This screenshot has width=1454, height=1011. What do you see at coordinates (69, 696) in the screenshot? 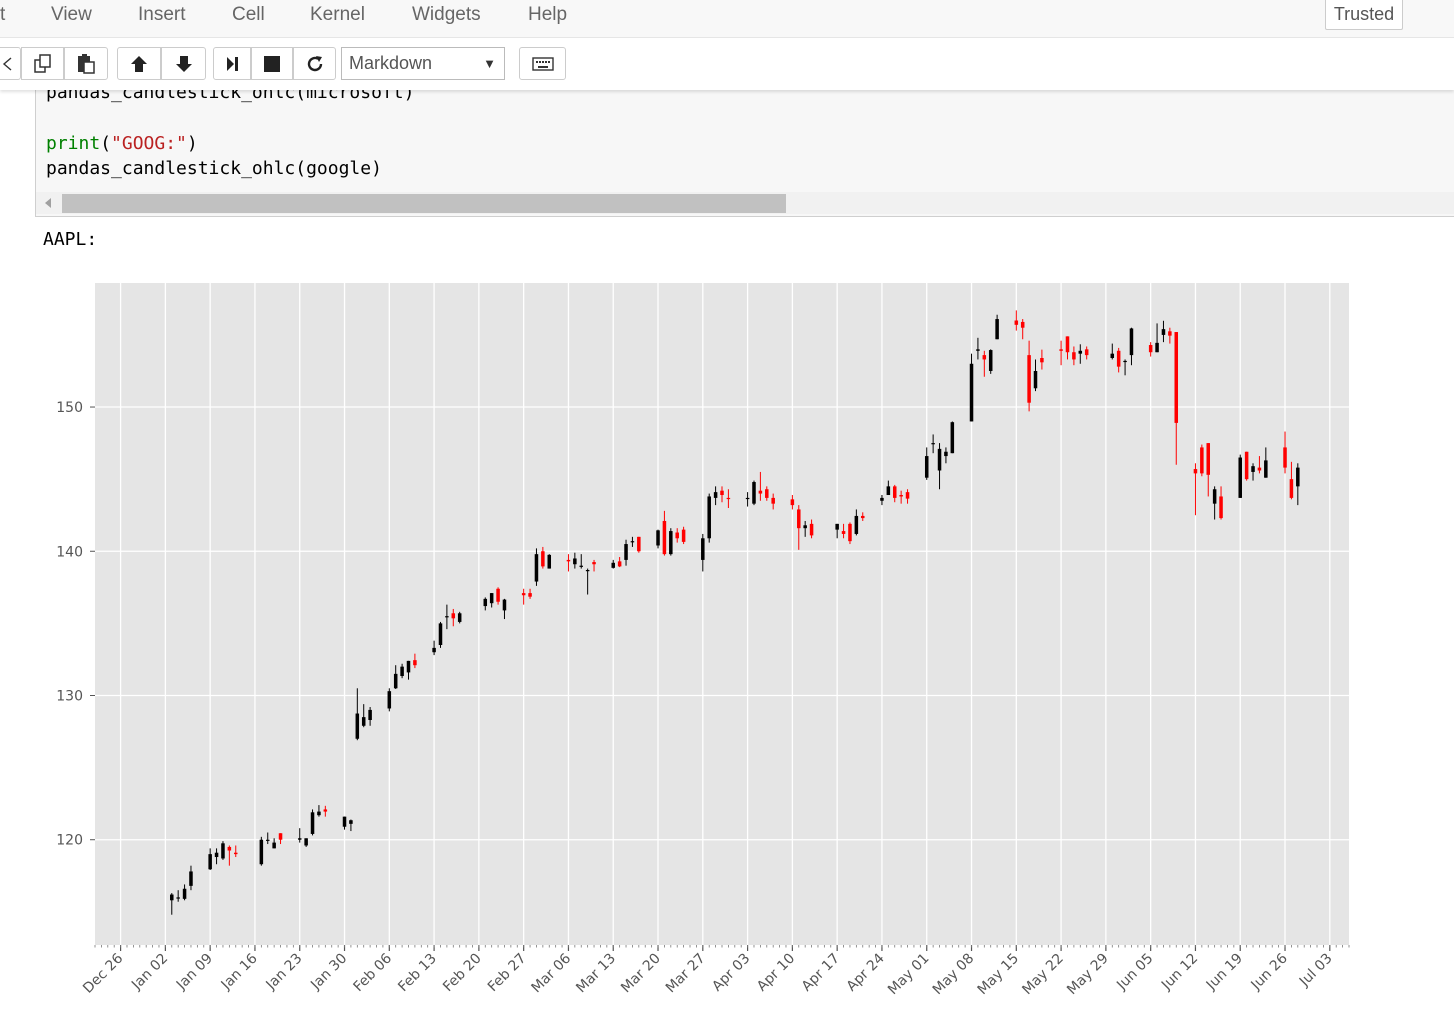
I see `y-tick-label: 130` at bounding box center [69, 696].